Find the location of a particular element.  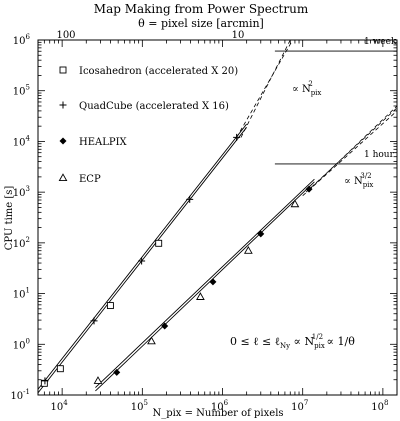

legend-label: Icosahedron (accelerated X 20) is located at coordinates (158, 71).